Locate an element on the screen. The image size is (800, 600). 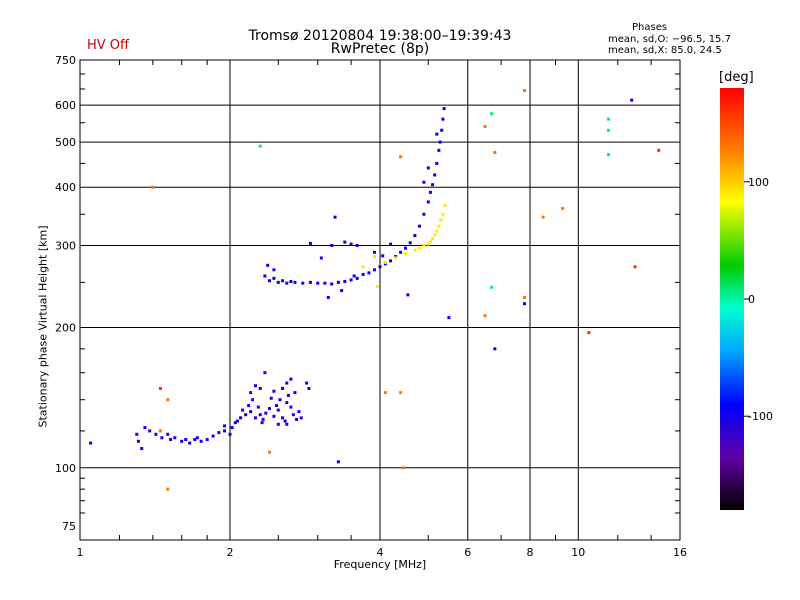
y-tick-label: 750 is located at coordinates (65, 60).